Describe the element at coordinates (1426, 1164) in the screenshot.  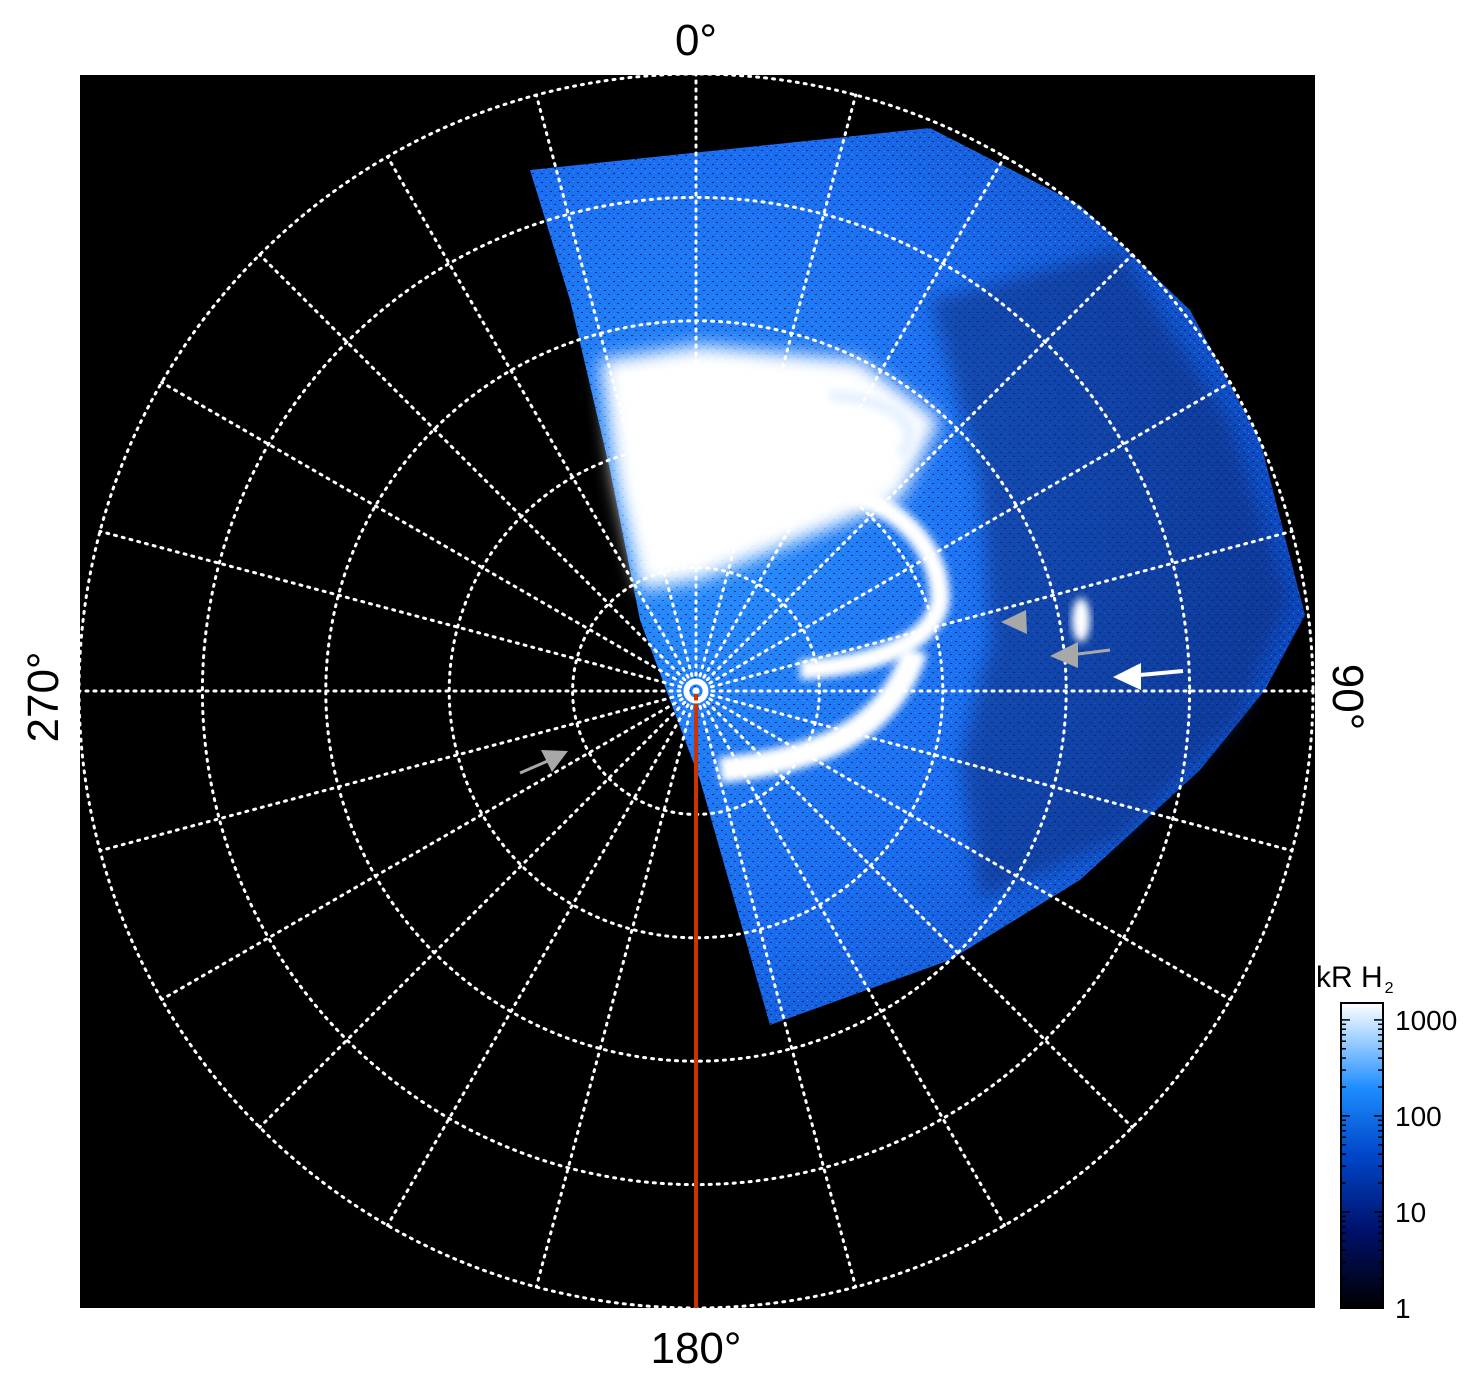
I see `colorbar-tick-labels: 1000 100 10 1` at that location.